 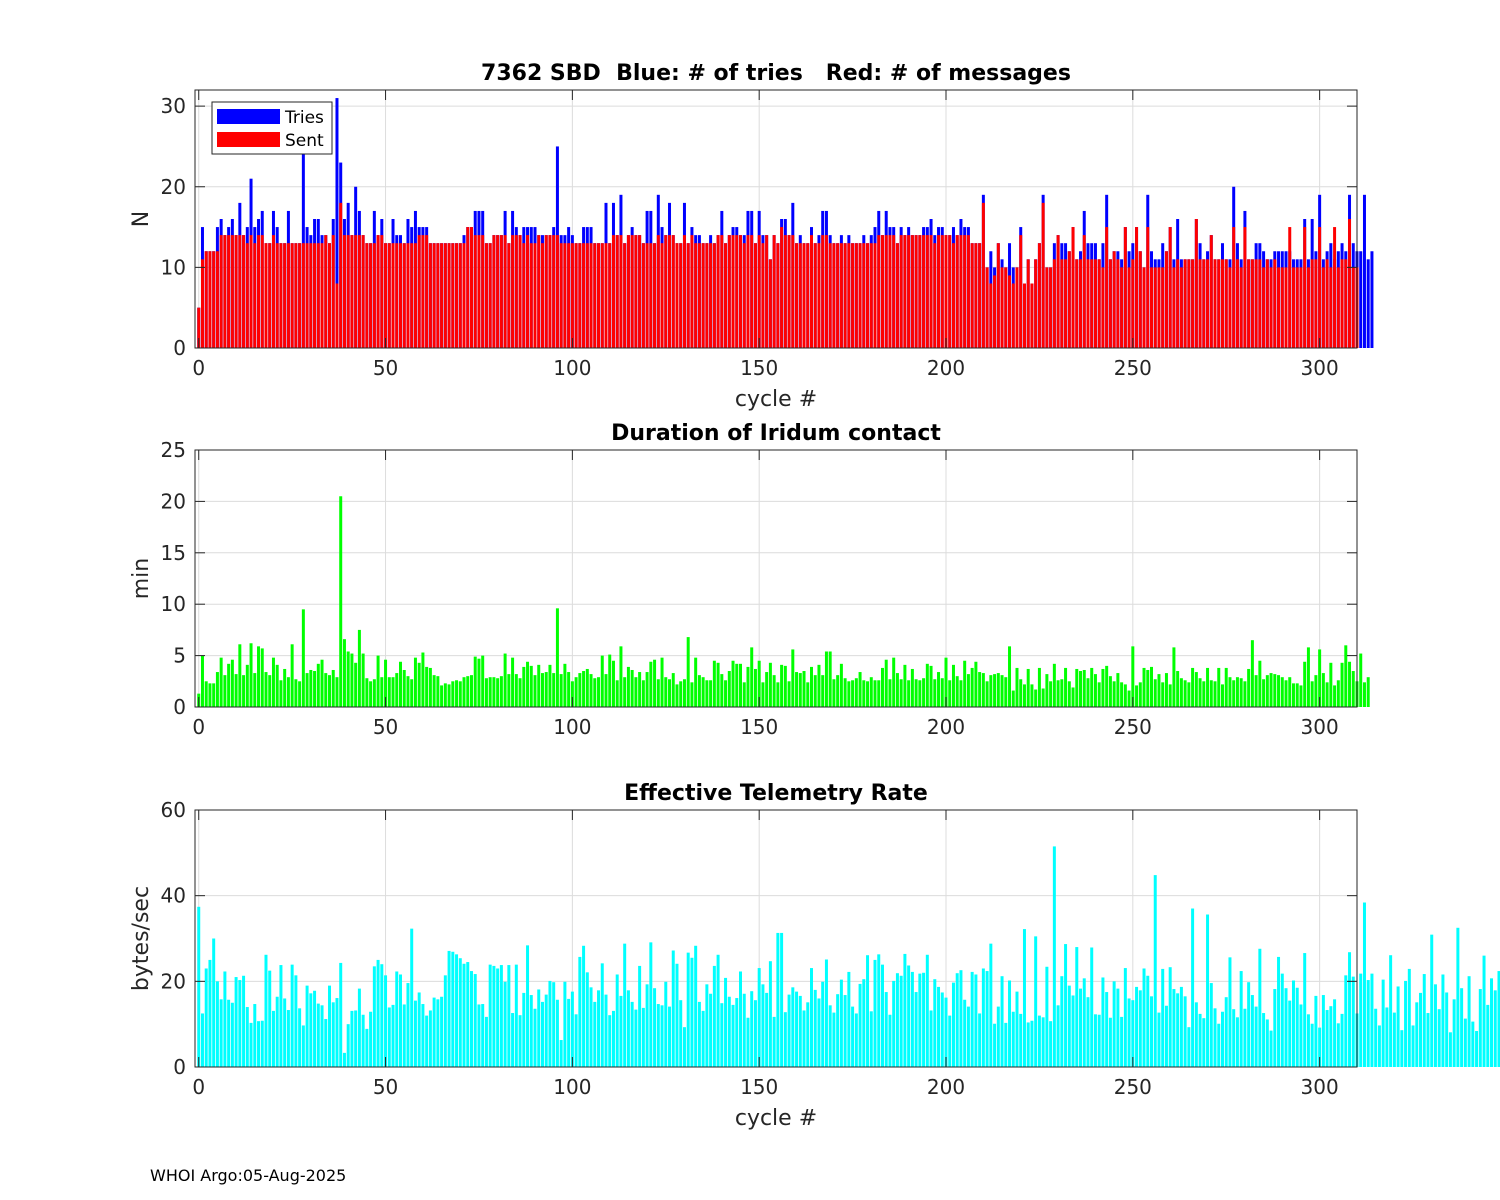 What do you see at coordinates (304, 141) in the screenshot?
I see `legend-label-sent: Sent` at bounding box center [304, 141].